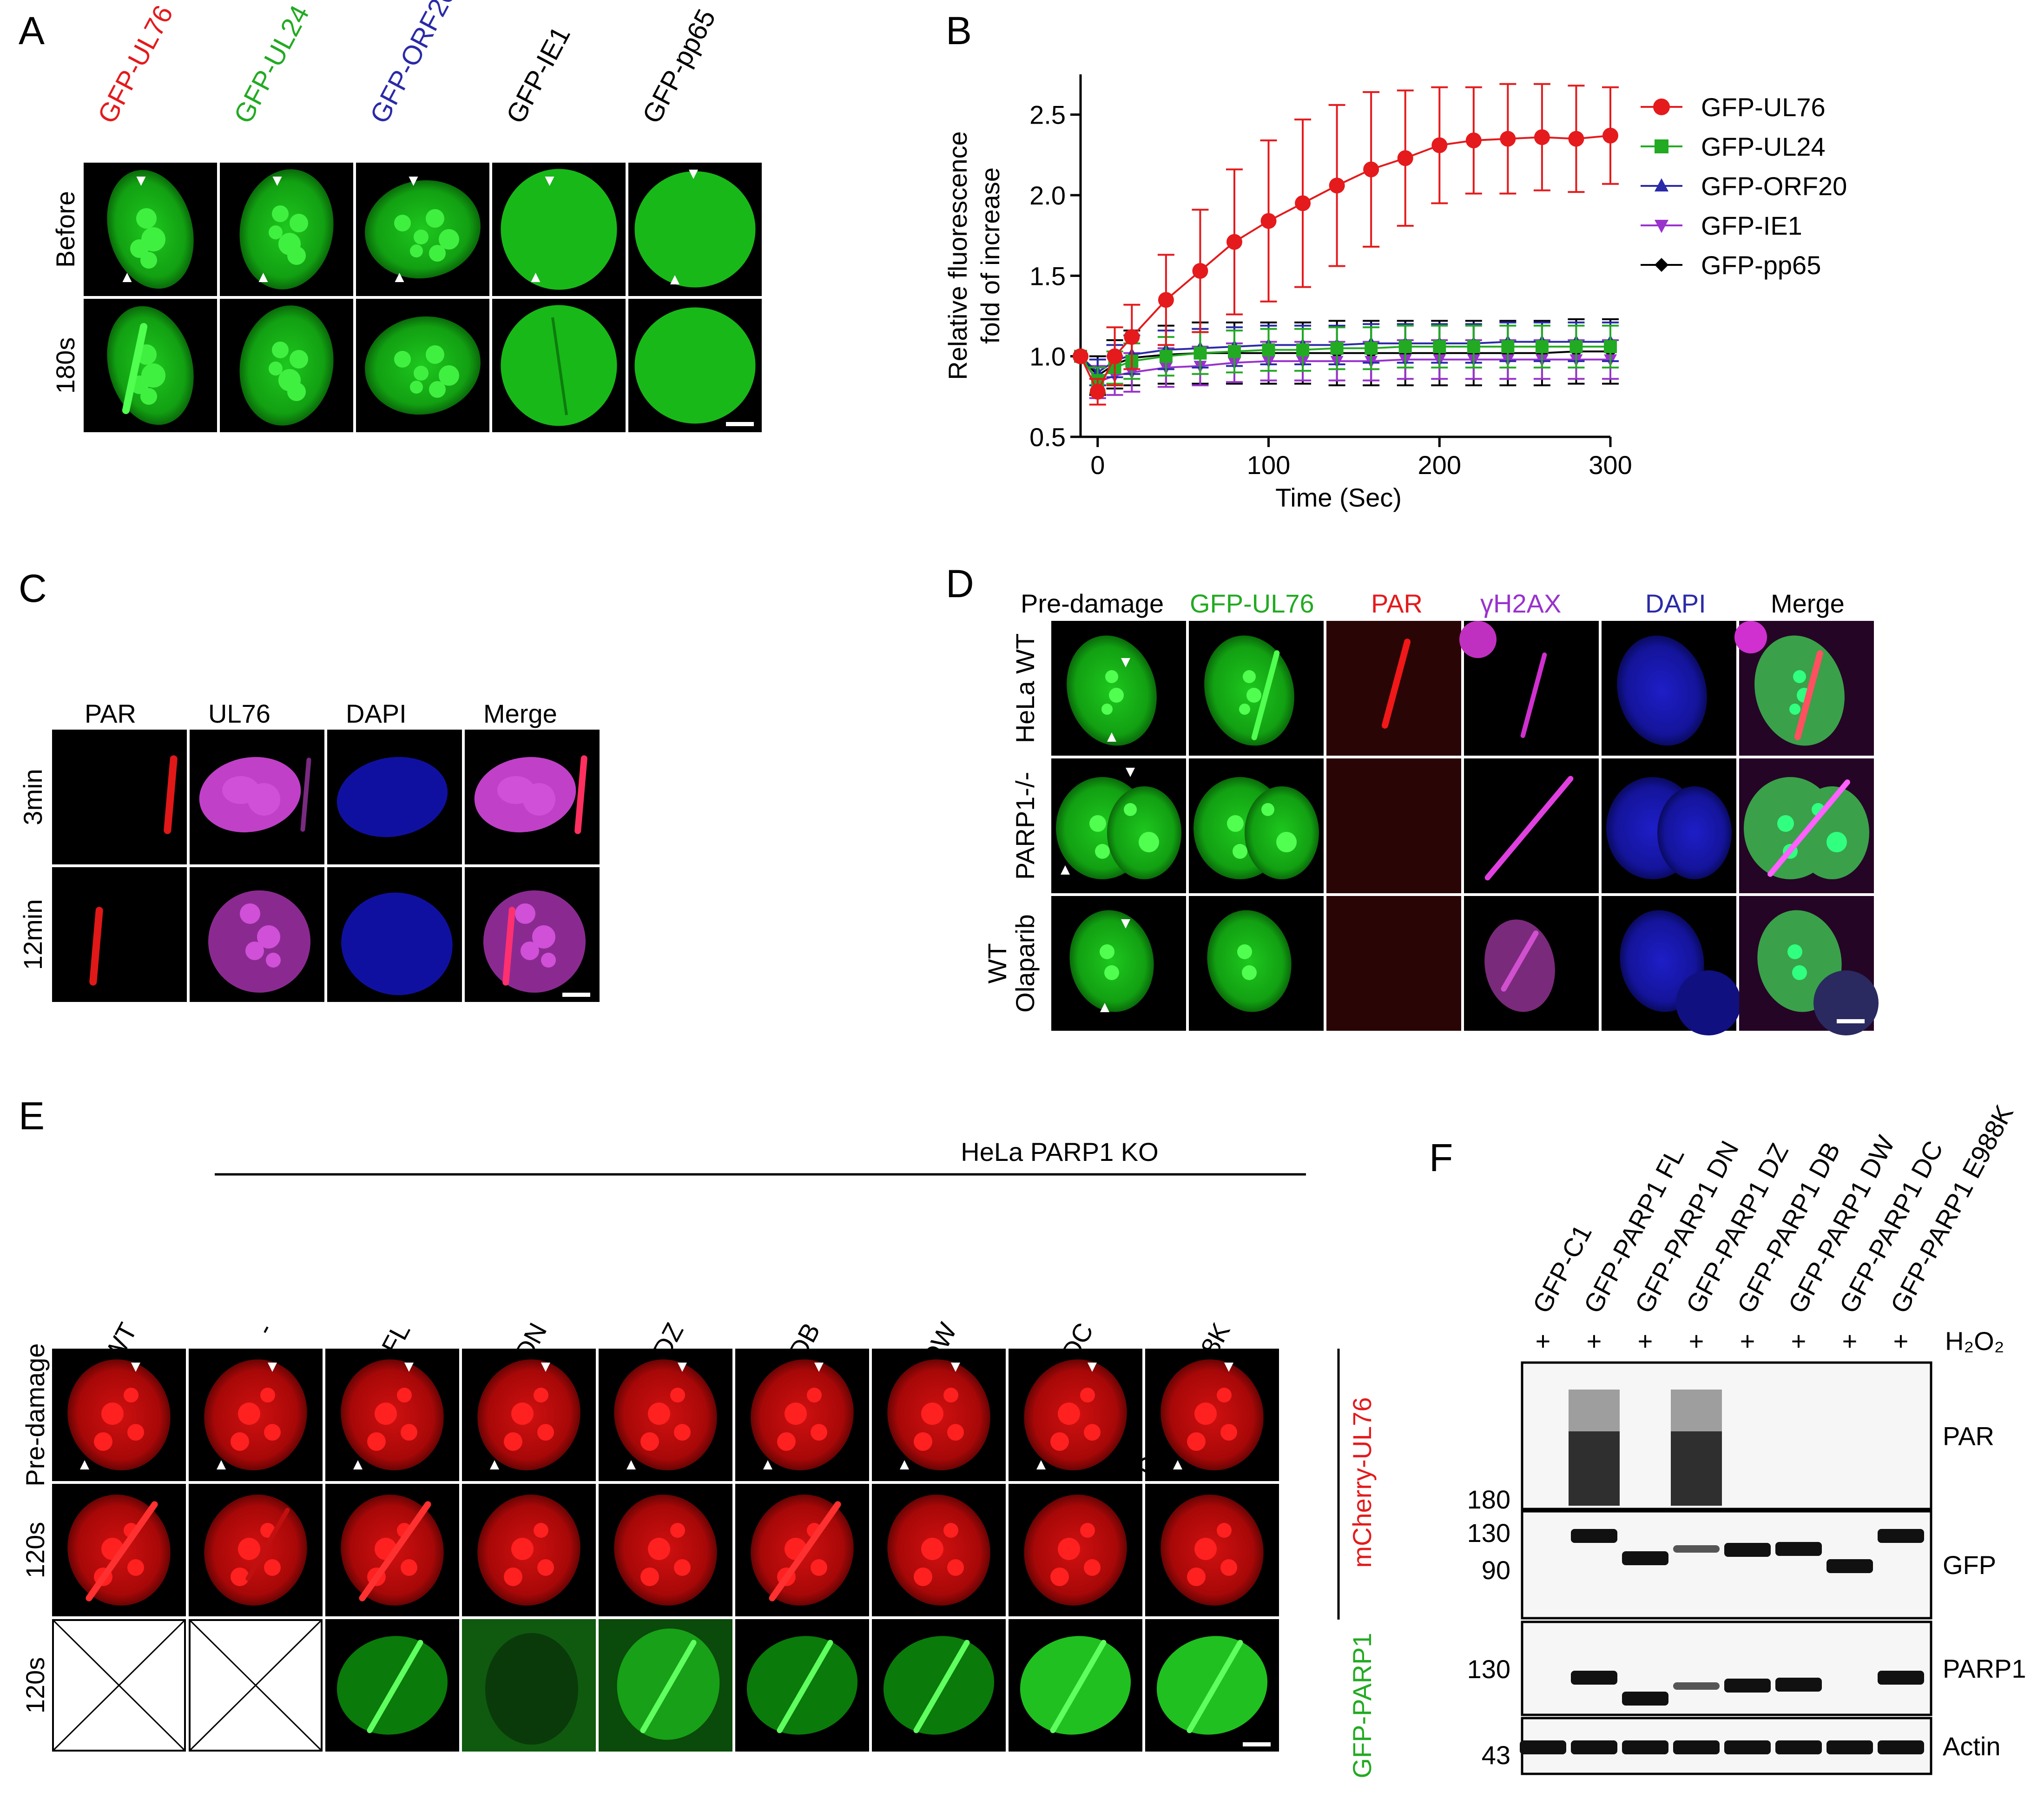  Describe the element at coordinates (1059, 1151) in the screenshot. I see `group-label: HeLa PARP1 KO` at that location.